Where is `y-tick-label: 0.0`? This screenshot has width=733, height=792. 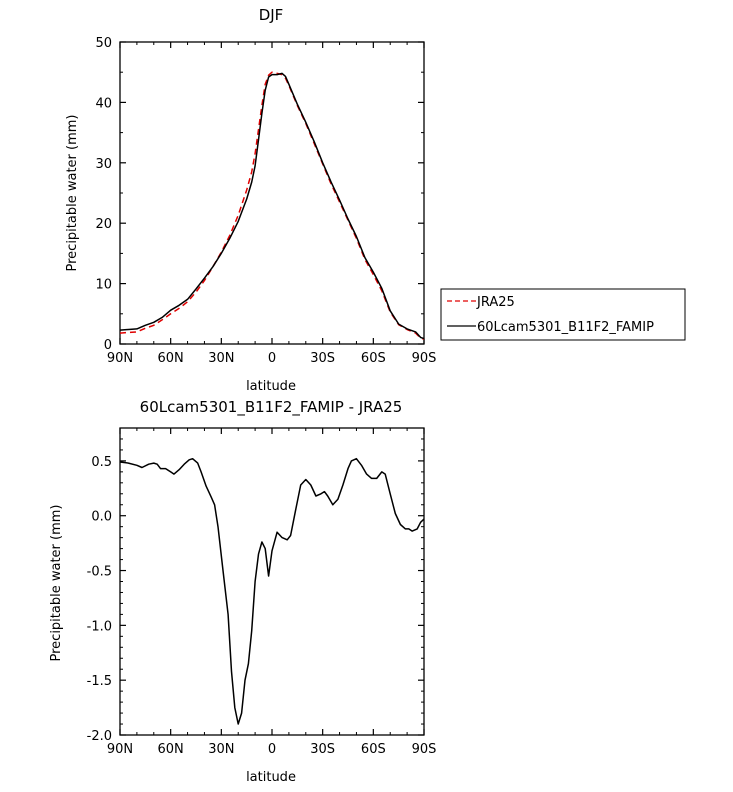 y-tick-label: 0.0 is located at coordinates (101, 517).